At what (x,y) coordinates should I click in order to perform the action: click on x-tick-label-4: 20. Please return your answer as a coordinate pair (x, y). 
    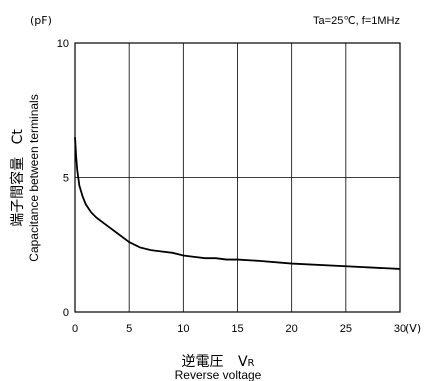
    Looking at the image, I should click on (292, 329).